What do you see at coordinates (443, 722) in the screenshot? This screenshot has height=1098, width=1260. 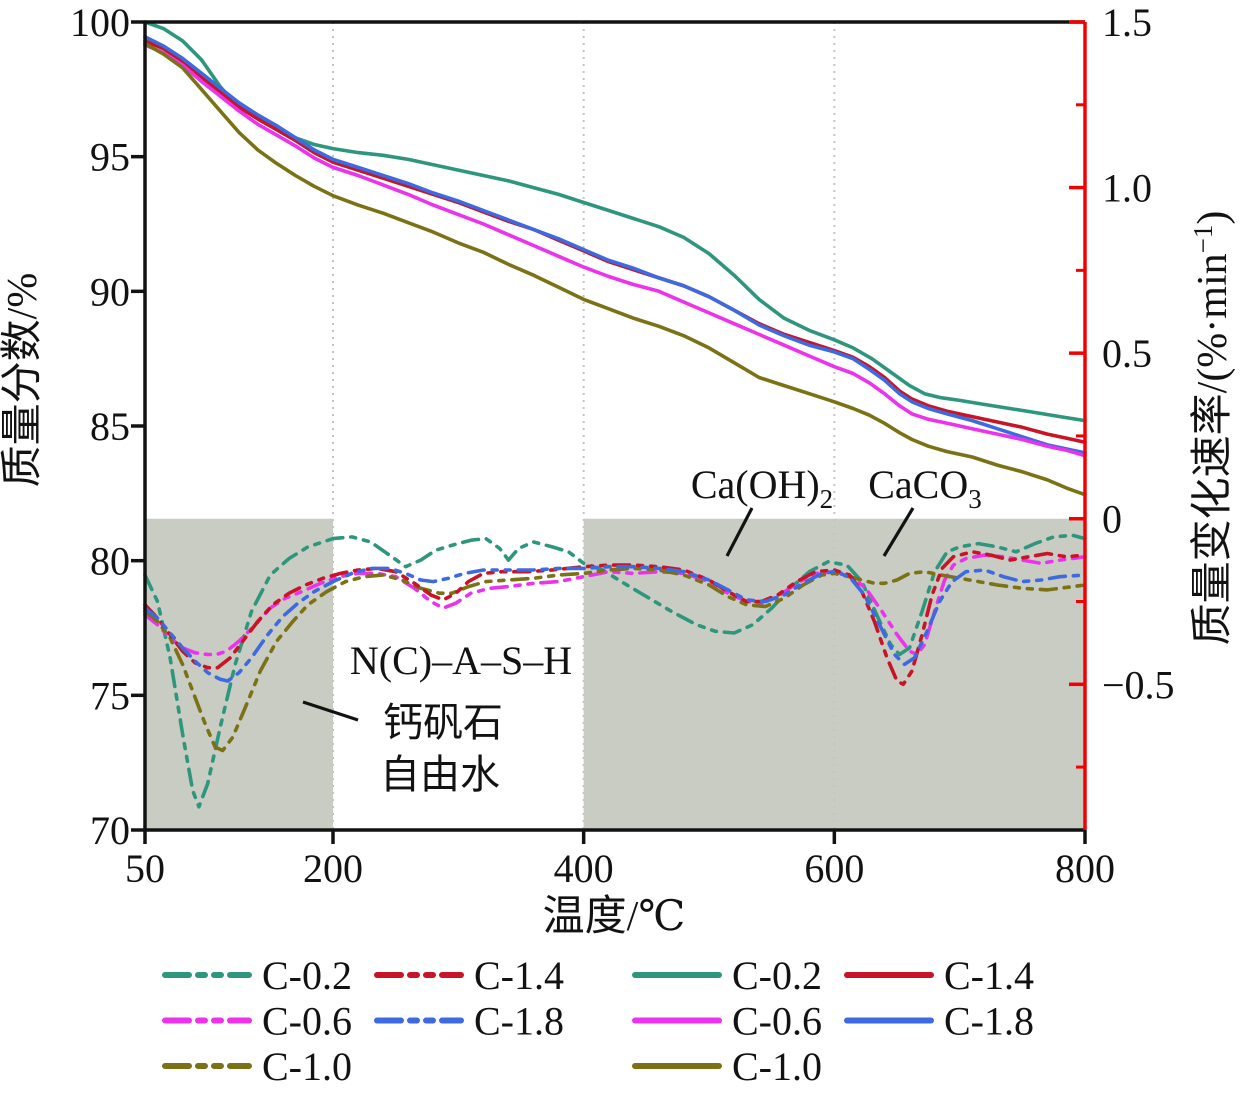 I see `annotation-ettringite: 钙矾石` at bounding box center [443, 722].